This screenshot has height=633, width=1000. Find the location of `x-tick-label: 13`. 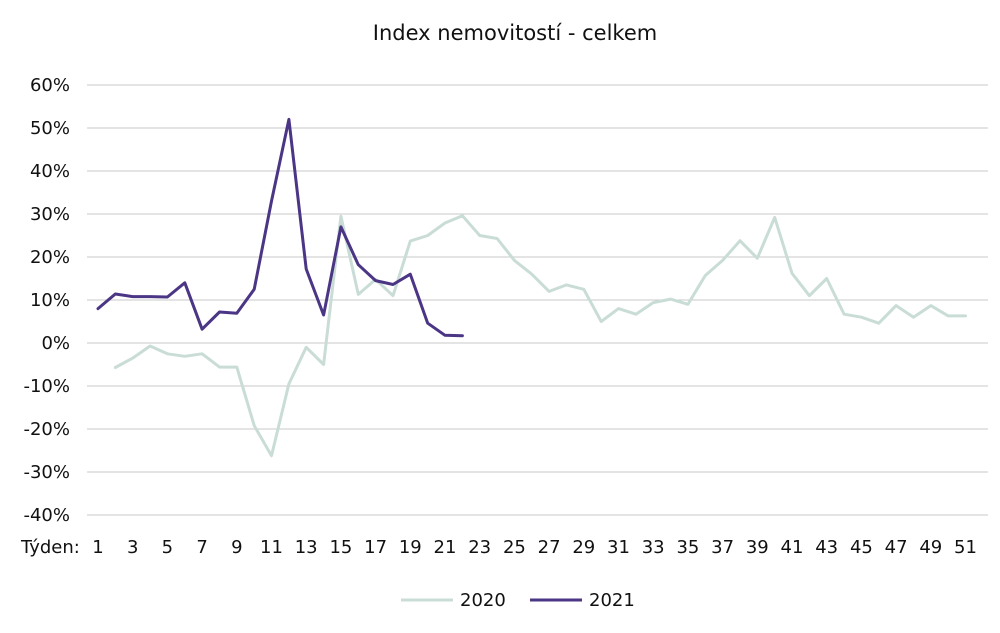

x-tick-label: 13 is located at coordinates (306, 547).